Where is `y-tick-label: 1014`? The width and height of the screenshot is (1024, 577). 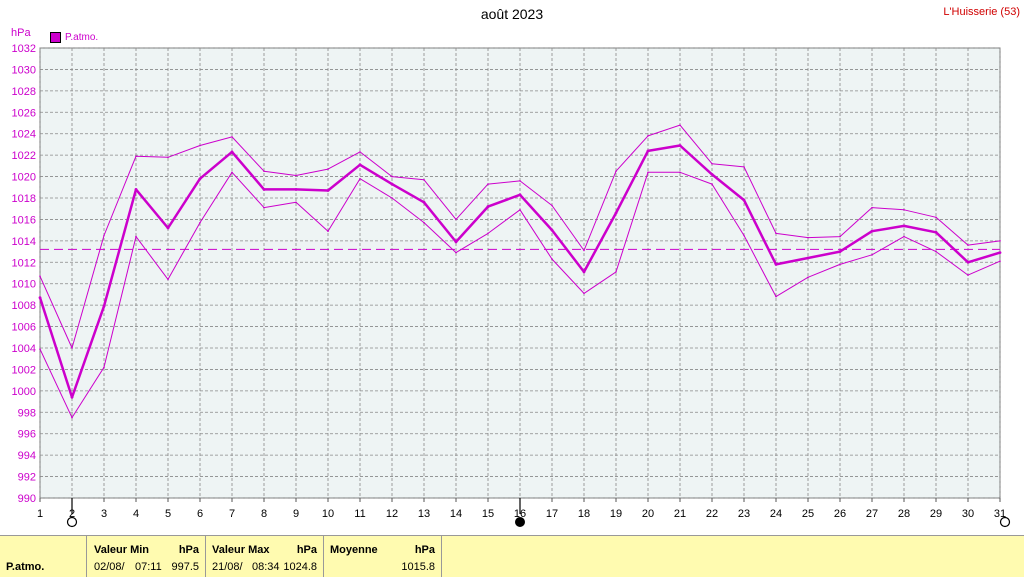
y-tick-label: 1014 is located at coordinates (24, 242).